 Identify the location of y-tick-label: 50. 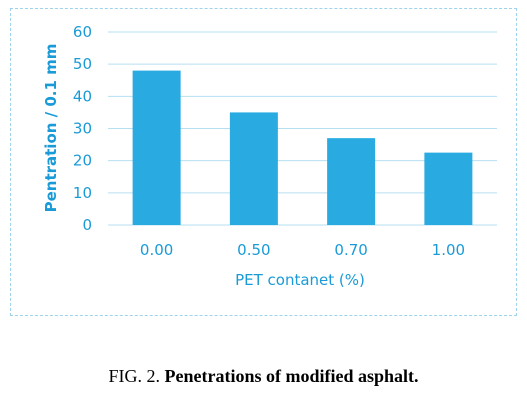
(82, 64).